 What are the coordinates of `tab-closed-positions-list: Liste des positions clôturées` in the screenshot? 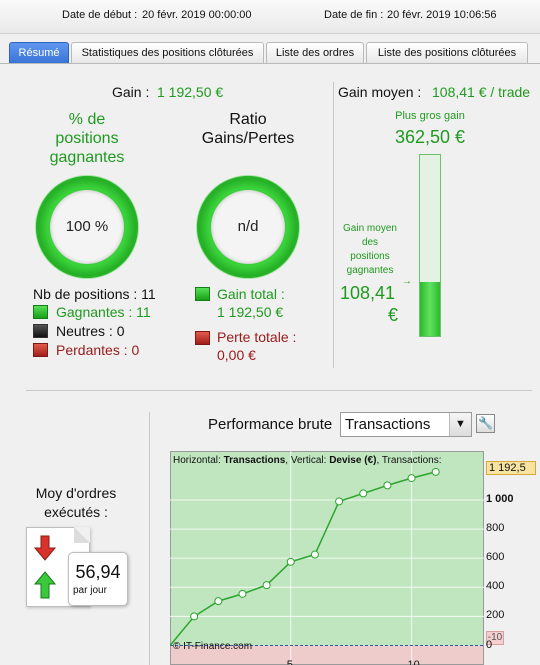 It's located at (447, 52).